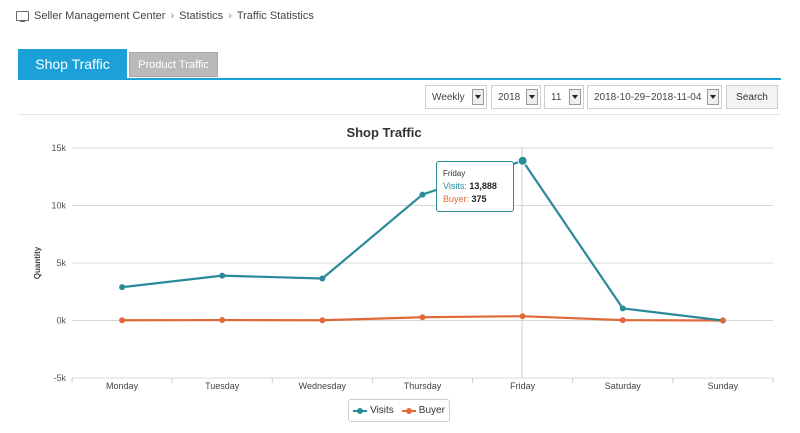 This screenshot has height=433, width=800. Describe the element at coordinates (483, 186) in the screenshot. I see `tooltip-visits-value: 13,888` at that location.